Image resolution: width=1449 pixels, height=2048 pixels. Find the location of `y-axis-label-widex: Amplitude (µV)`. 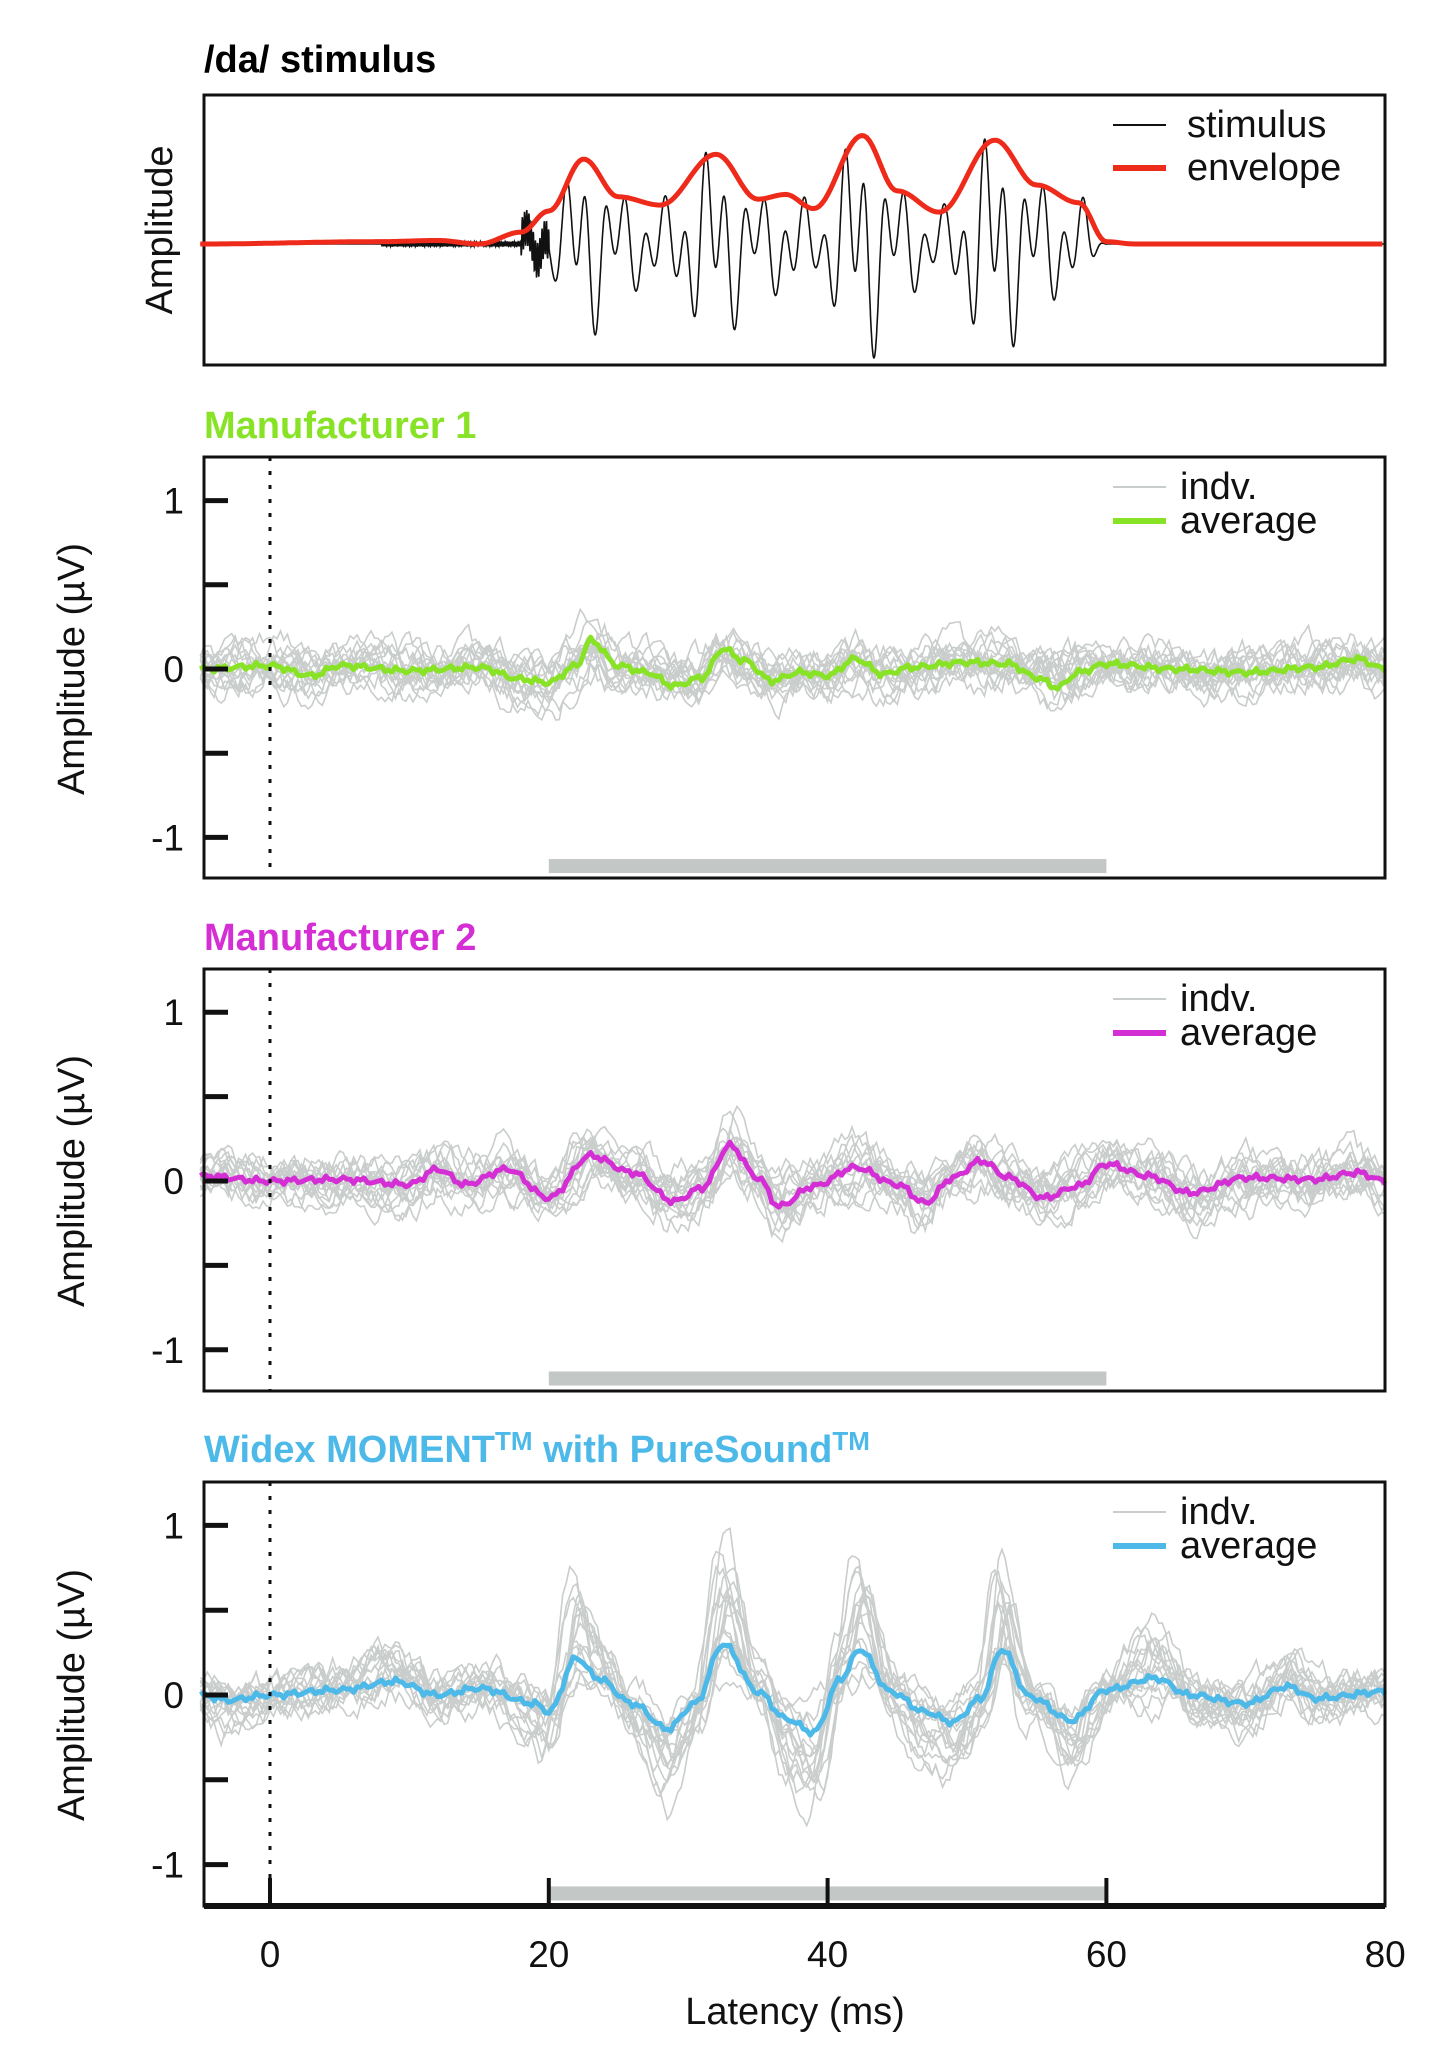

y-axis-label-widex: Amplitude (µV) is located at coordinates (72, 1695).